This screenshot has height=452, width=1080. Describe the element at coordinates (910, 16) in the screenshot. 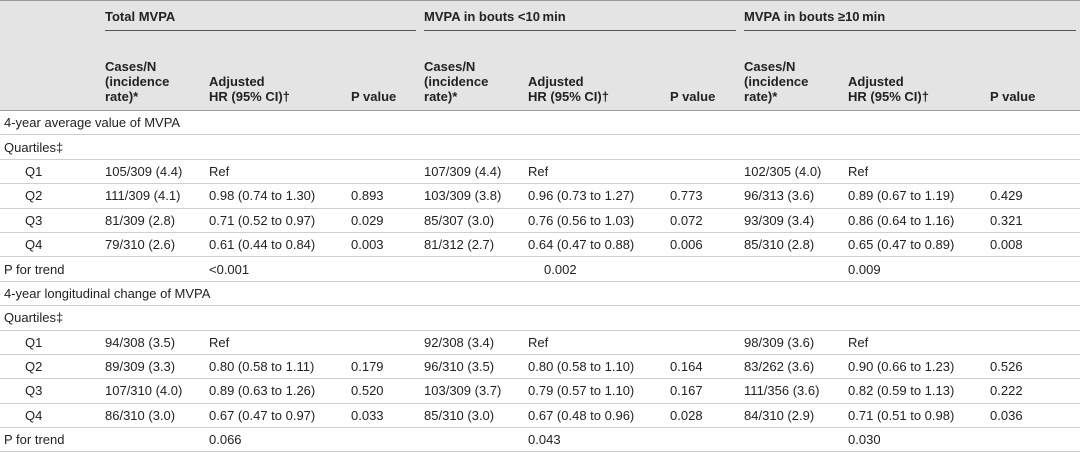

I see `group-header-long-bouts: MVPA in bouts ≥10 min` at that location.